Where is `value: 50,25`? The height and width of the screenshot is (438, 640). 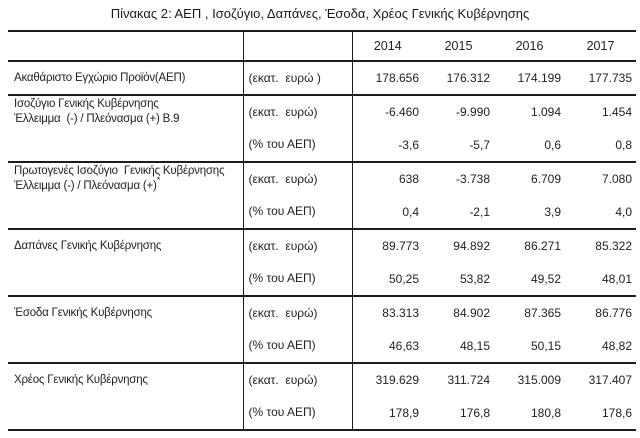 value: 50,25 is located at coordinates (403, 278).